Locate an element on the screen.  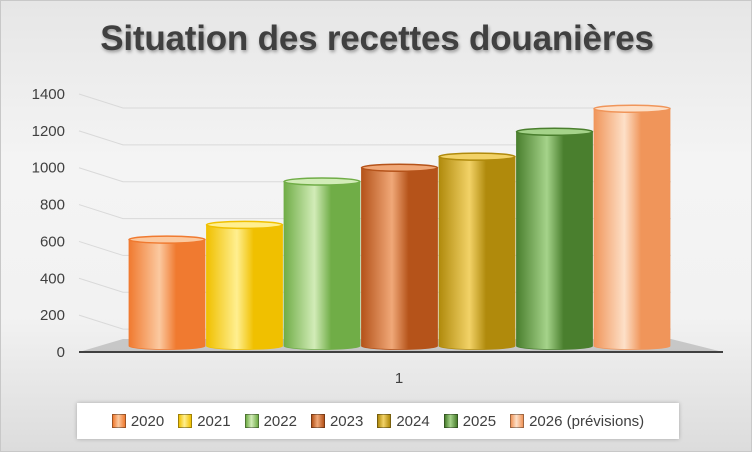
y-tick-label: 400 is located at coordinates (52, 278).